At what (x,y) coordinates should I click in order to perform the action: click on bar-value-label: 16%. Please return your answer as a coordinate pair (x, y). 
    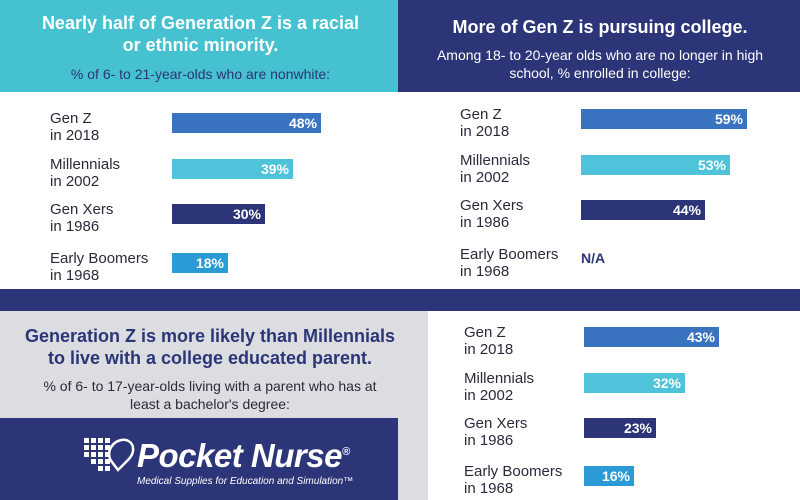
    Looking at the image, I should click on (615, 476).